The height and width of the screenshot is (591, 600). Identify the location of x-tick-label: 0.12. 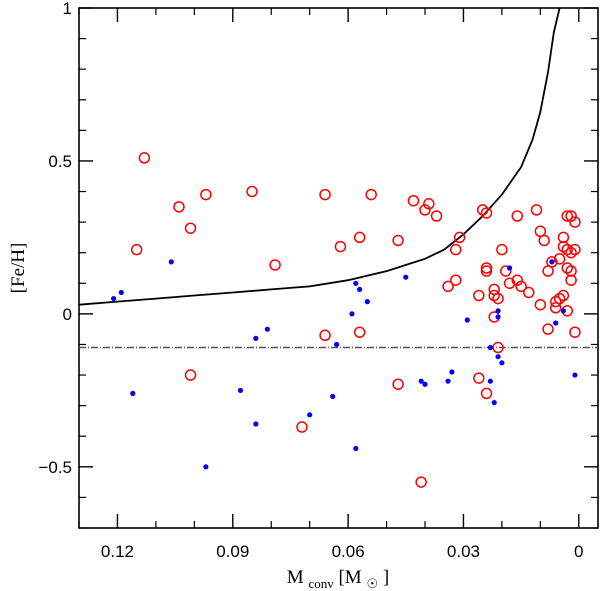
(117, 551).